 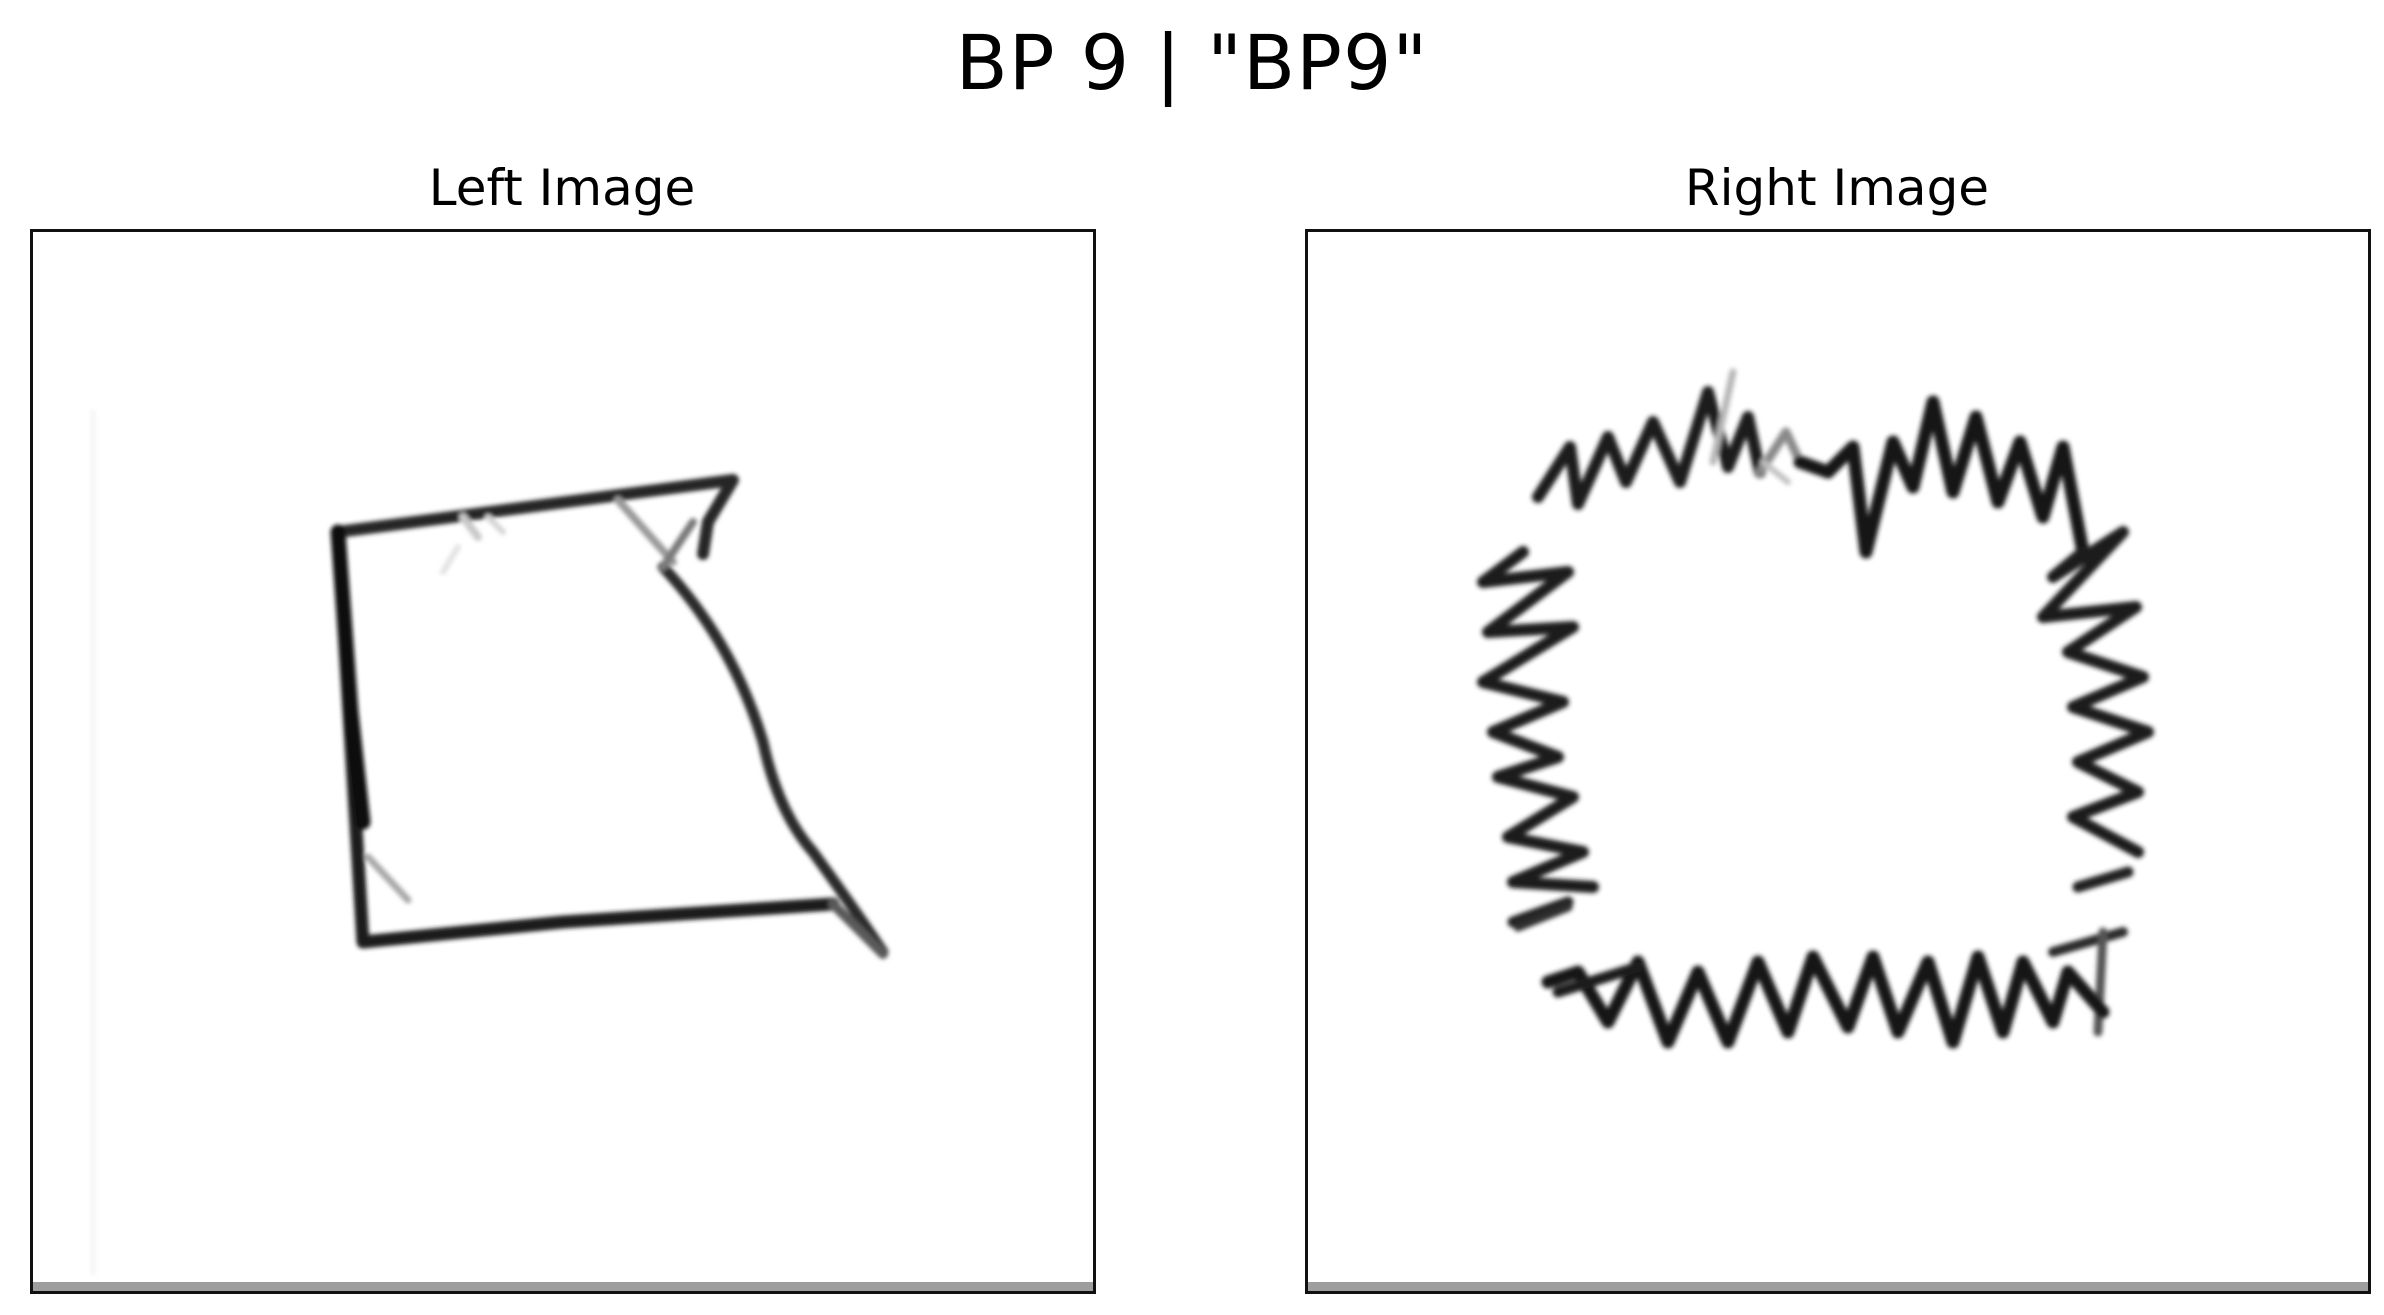 What do you see at coordinates (562, 188) in the screenshot?
I see `left-panel-title: Left Image` at bounding box center [562, 188].